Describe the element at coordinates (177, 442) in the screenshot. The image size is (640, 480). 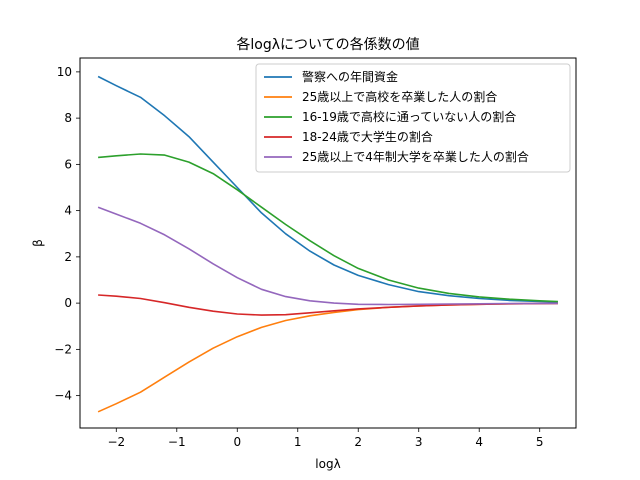
I see `x-tick-label: −1` at that location.